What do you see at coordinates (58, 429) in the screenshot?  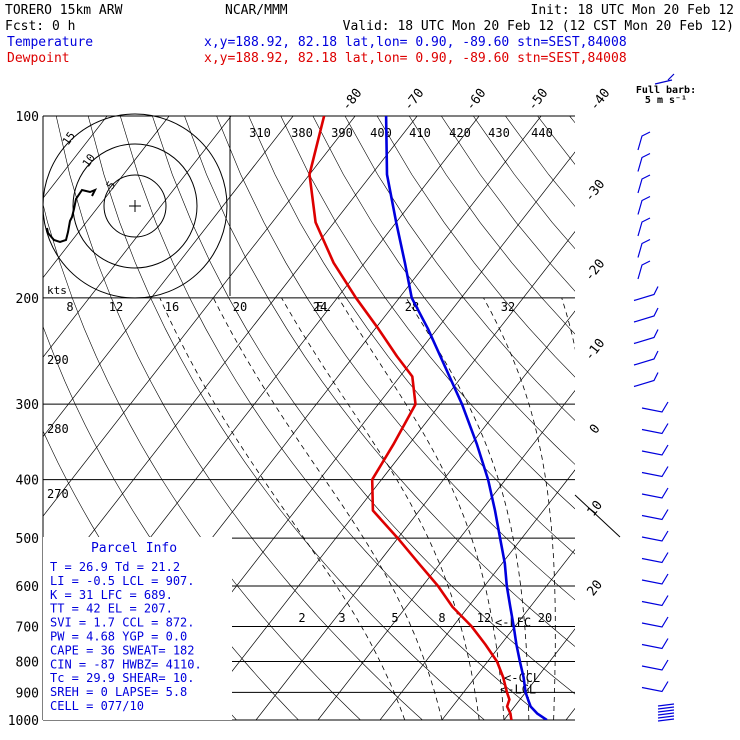 I see `theta-level-label: 280` at bounding box center [58, 429].